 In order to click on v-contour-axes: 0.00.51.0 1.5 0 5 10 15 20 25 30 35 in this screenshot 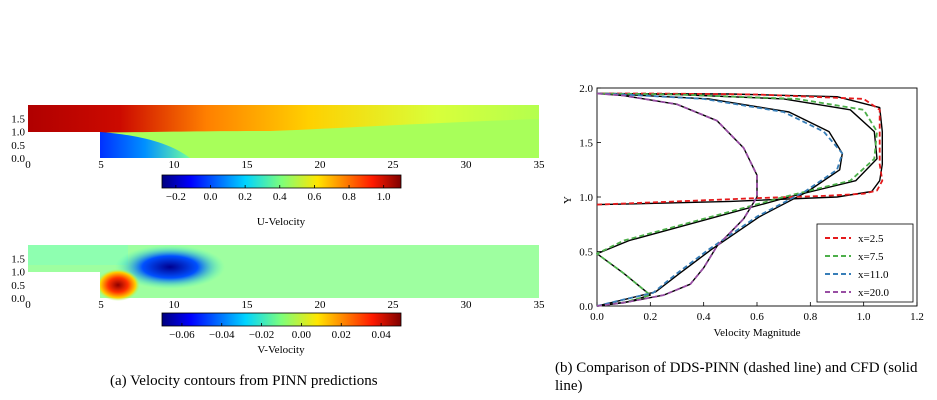, I will do `click(278, 282)`.